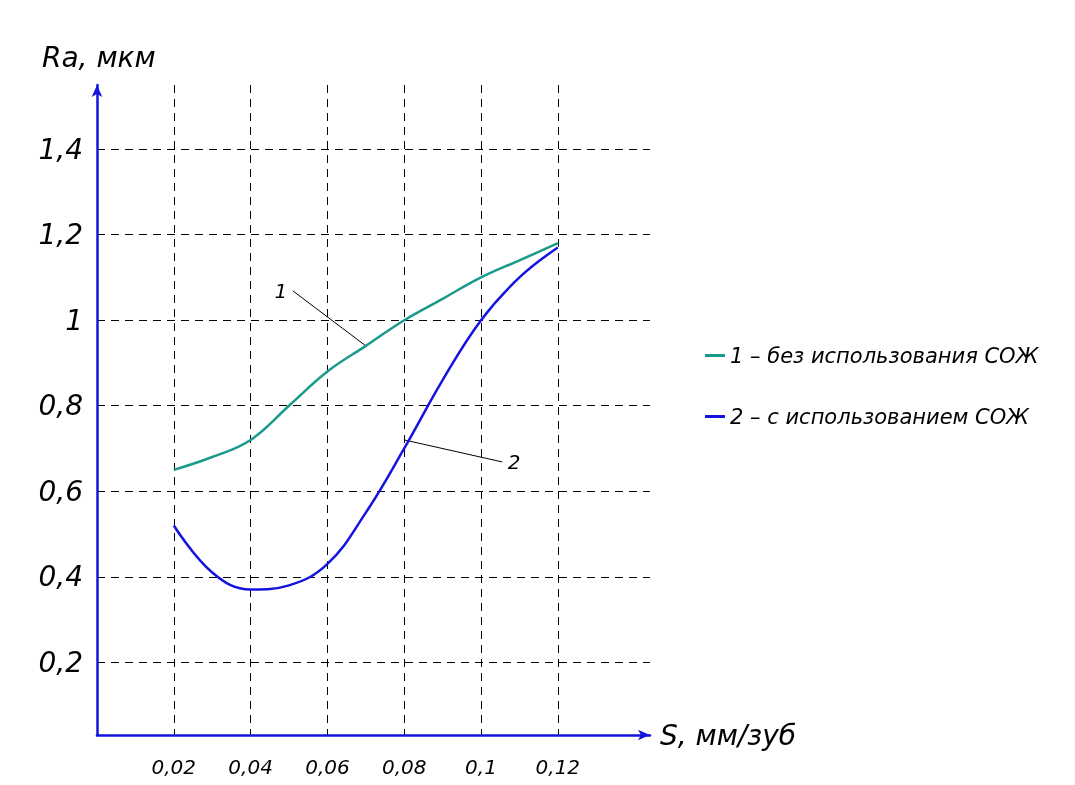 This screenshot has height=785, width=1075. What do you see at coordinates (60, 149) in the screenshot?
I see `y-tick-label: 1,4` at bounding box center [60, 149].